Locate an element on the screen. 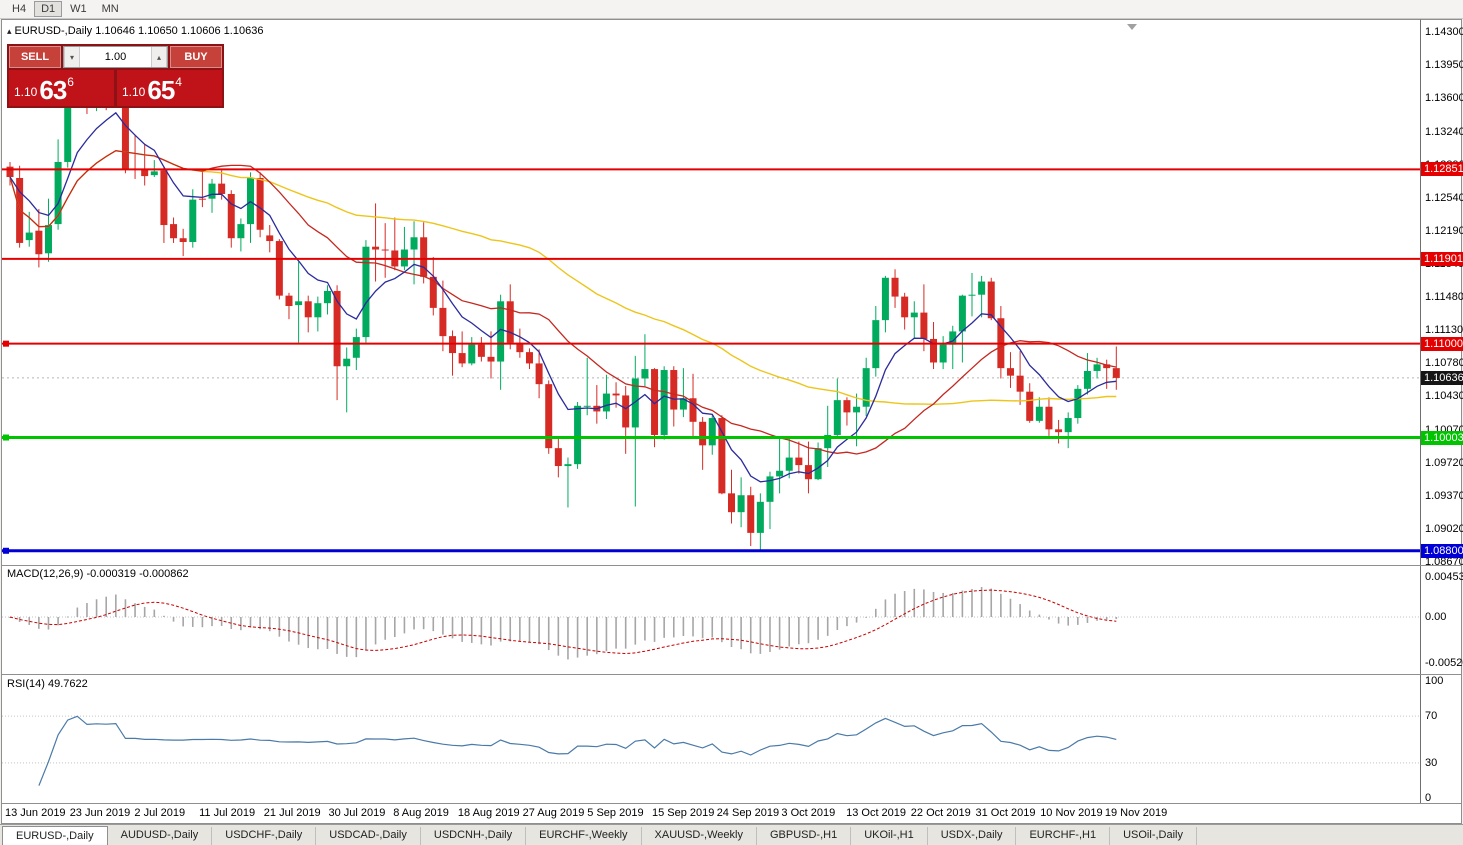 Image resolution: width=1463 pixels, height=845 pixels. date-label: 13 Oct 2019 is located at coordinates (876, 813).